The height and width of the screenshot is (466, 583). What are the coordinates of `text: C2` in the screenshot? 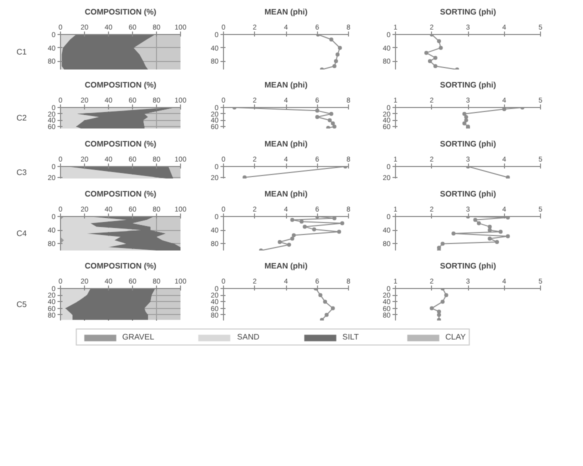 It's located at (22, 118).